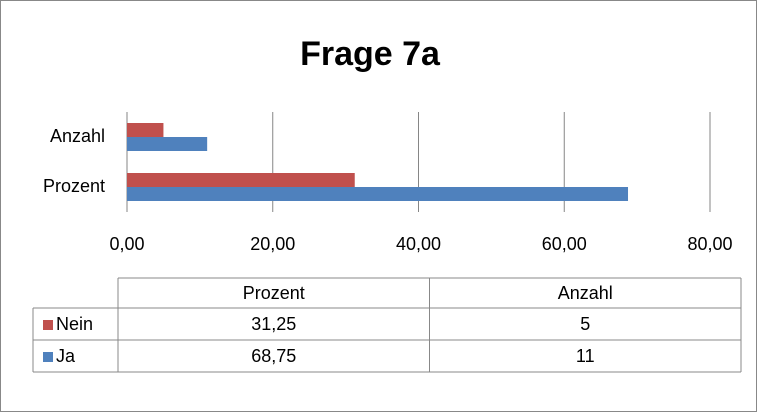 The height and width of the screenshot is (412, 757). I want to click on chart-title: Frage 7a, so click(370, 54).